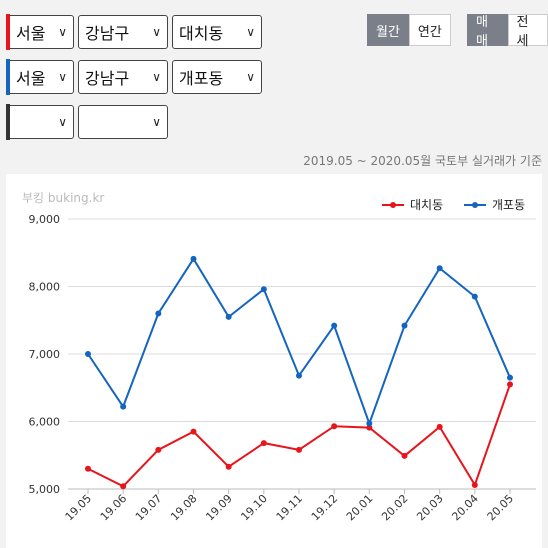 Image resolution: width=548 pixels, height=548 pixels. Describe the element at coordinates (289, 507) in the screenshot. I see `x-tick-label: 19.11` at that location.